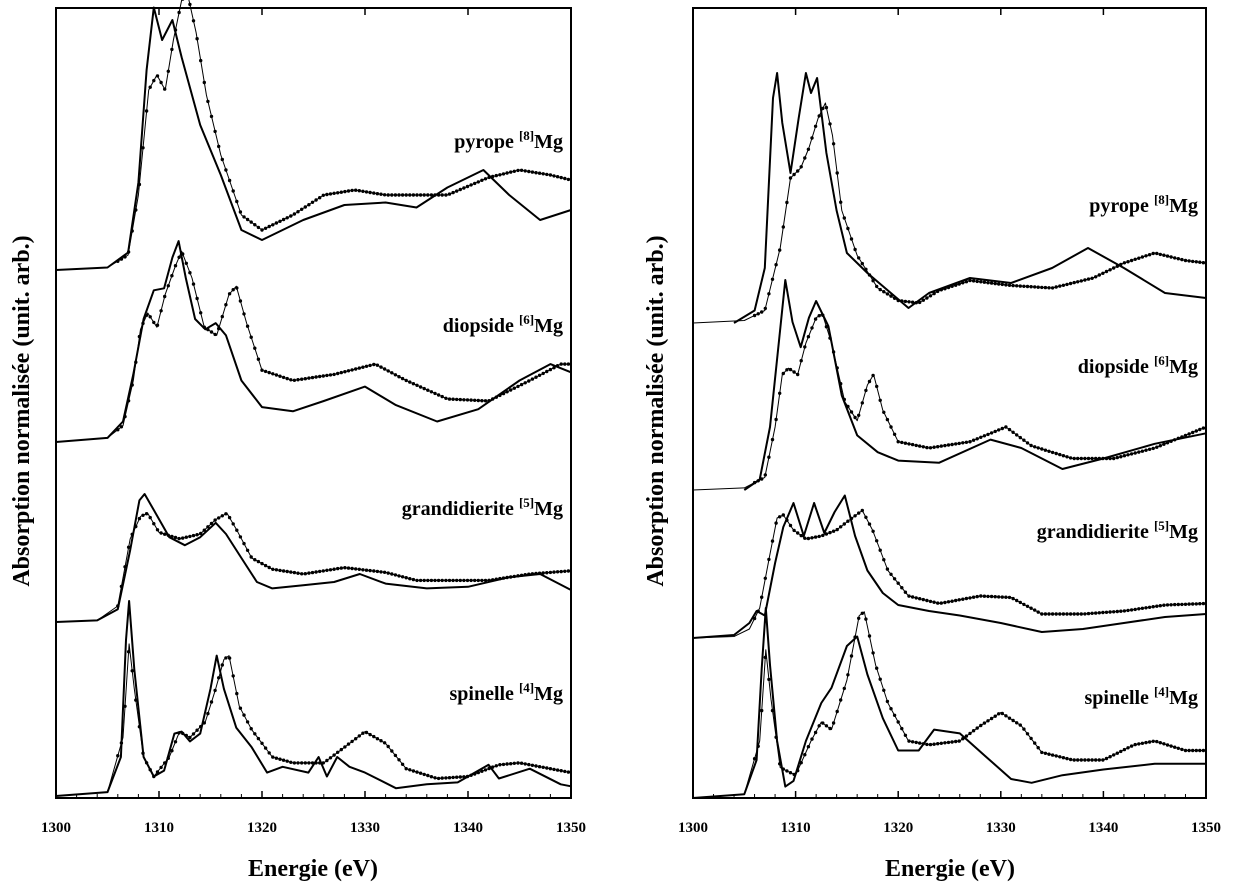 Image resolution: width=1237 pixels, height=891 pixels. What do you see at coordinates (313, 698) in the screenshot?
I see `left-calc-curve-spinelle` at bounding box center [313, 698].